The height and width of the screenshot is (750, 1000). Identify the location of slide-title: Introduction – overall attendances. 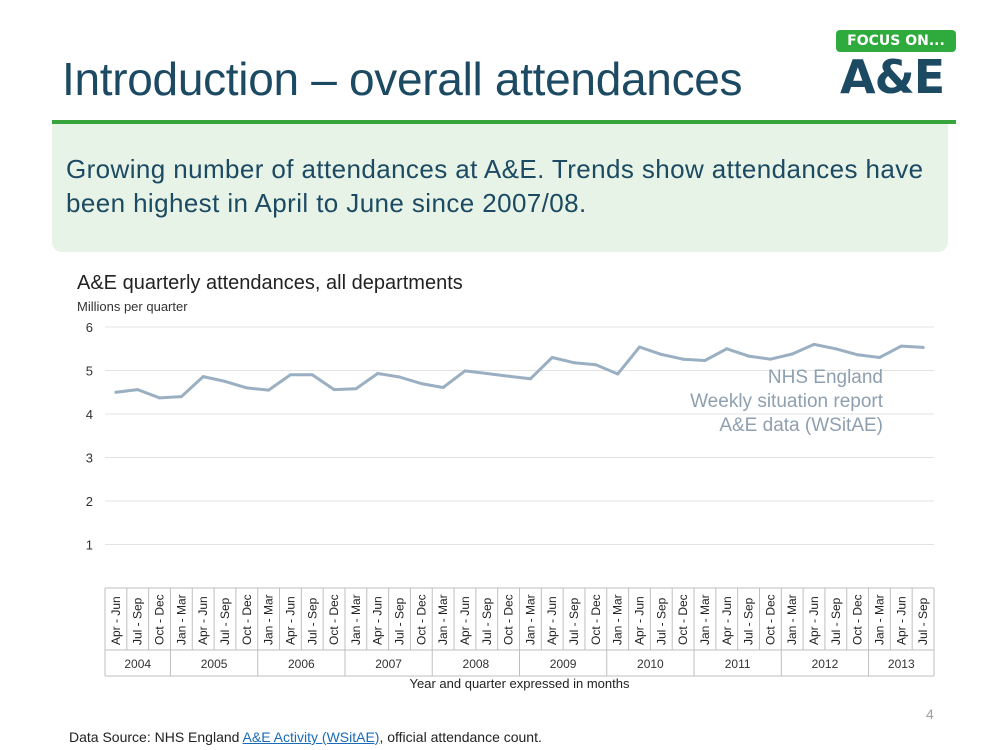
(402, 79).